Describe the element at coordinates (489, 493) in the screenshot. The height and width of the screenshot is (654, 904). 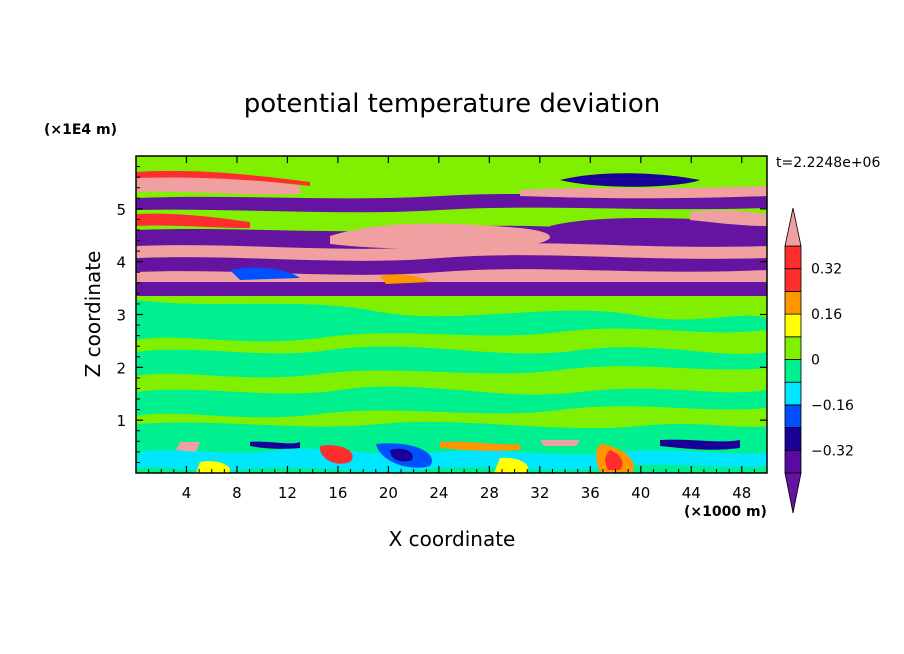
I see `x-tick-label: 28` at that location.